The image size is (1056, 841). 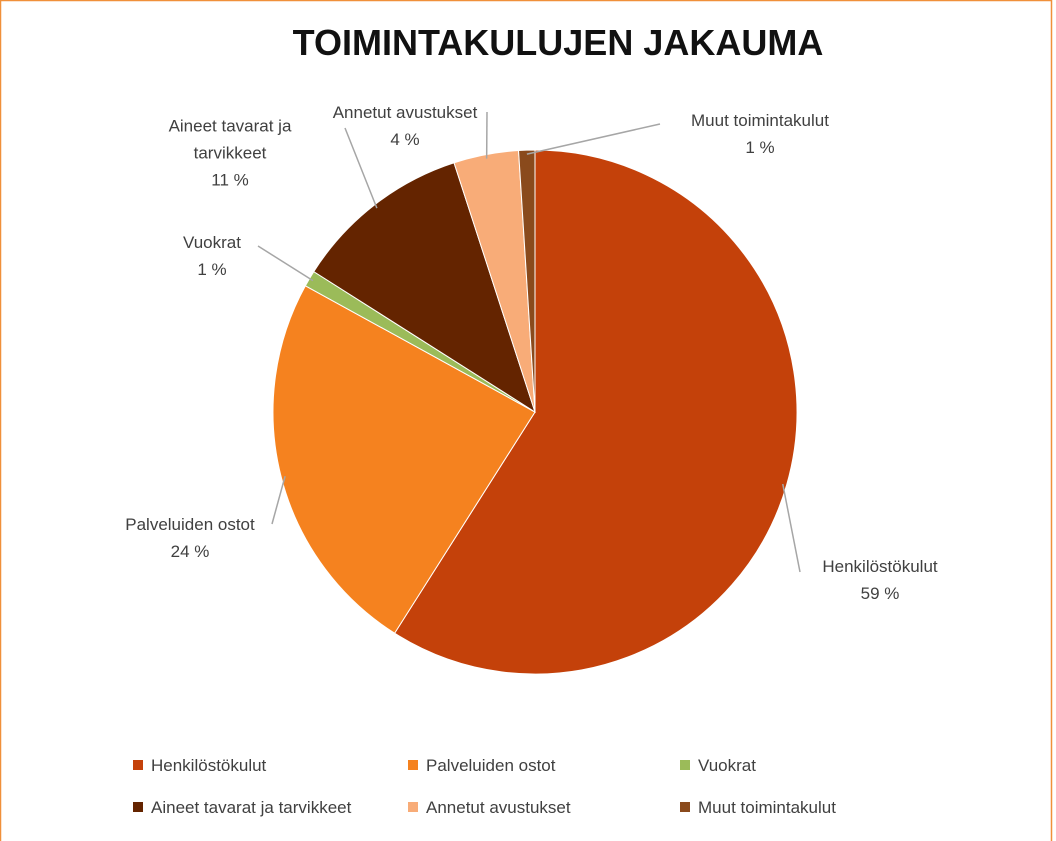 What do you see at coordinates (767, 807) in the screenshot?
I see `legend-label: Muut toimintakulut` at bounding box center [767, 807].